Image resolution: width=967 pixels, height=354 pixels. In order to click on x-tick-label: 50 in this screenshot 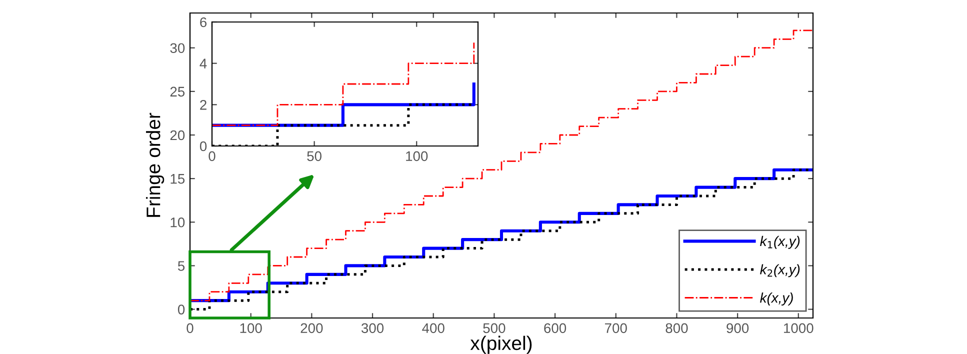, I will do `click(314, 156)`.